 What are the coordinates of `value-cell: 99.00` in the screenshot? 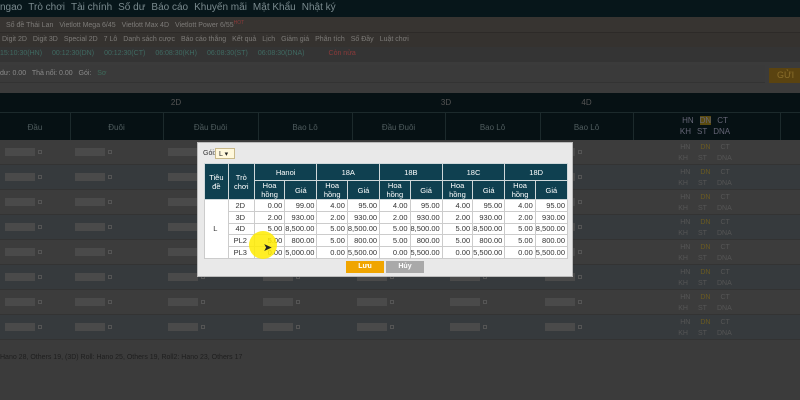 It's located at (301, 205).